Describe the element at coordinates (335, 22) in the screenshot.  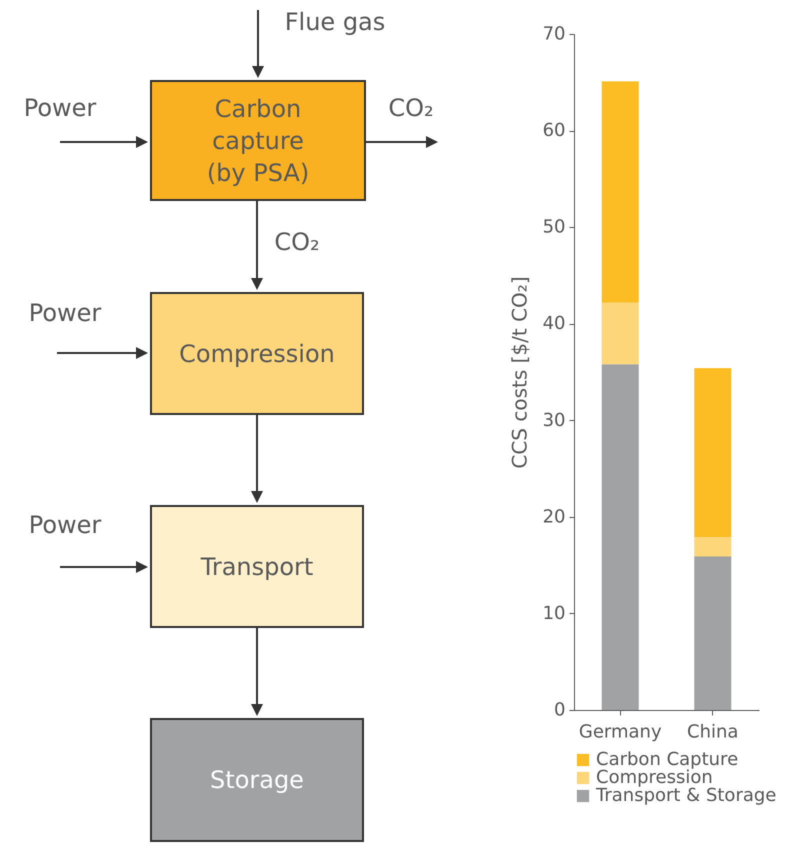
I see `text: Flue gas` at that location.